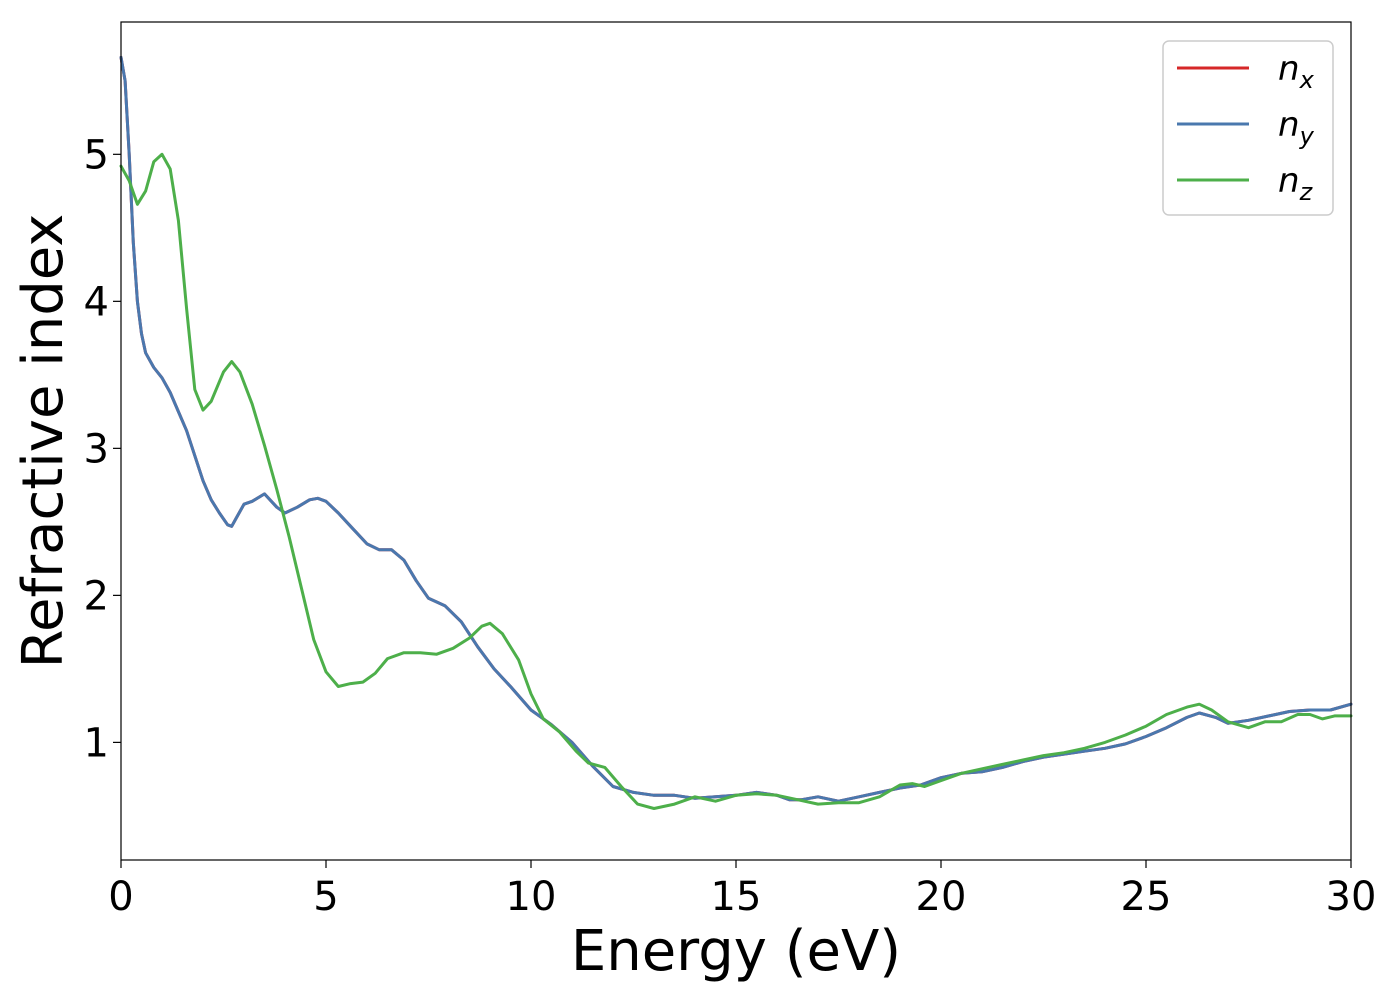 The image size is (1400, 1000). Describe the element at coordinates (531, 897) in the screenshot. I see `x-tick-label: 10` at that location.